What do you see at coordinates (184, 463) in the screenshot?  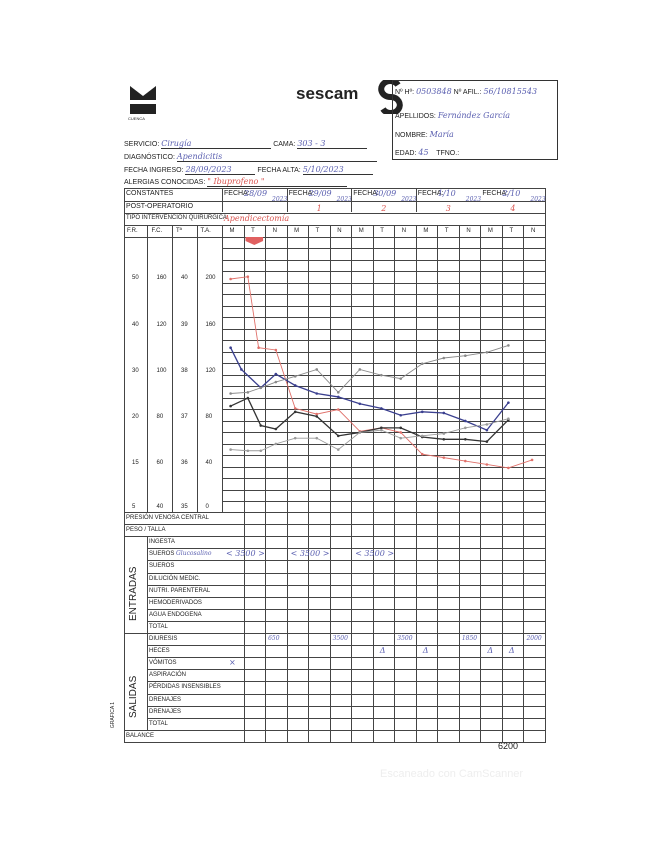 I see `scale-t-tick: 36` at bounding box center [184, 463].